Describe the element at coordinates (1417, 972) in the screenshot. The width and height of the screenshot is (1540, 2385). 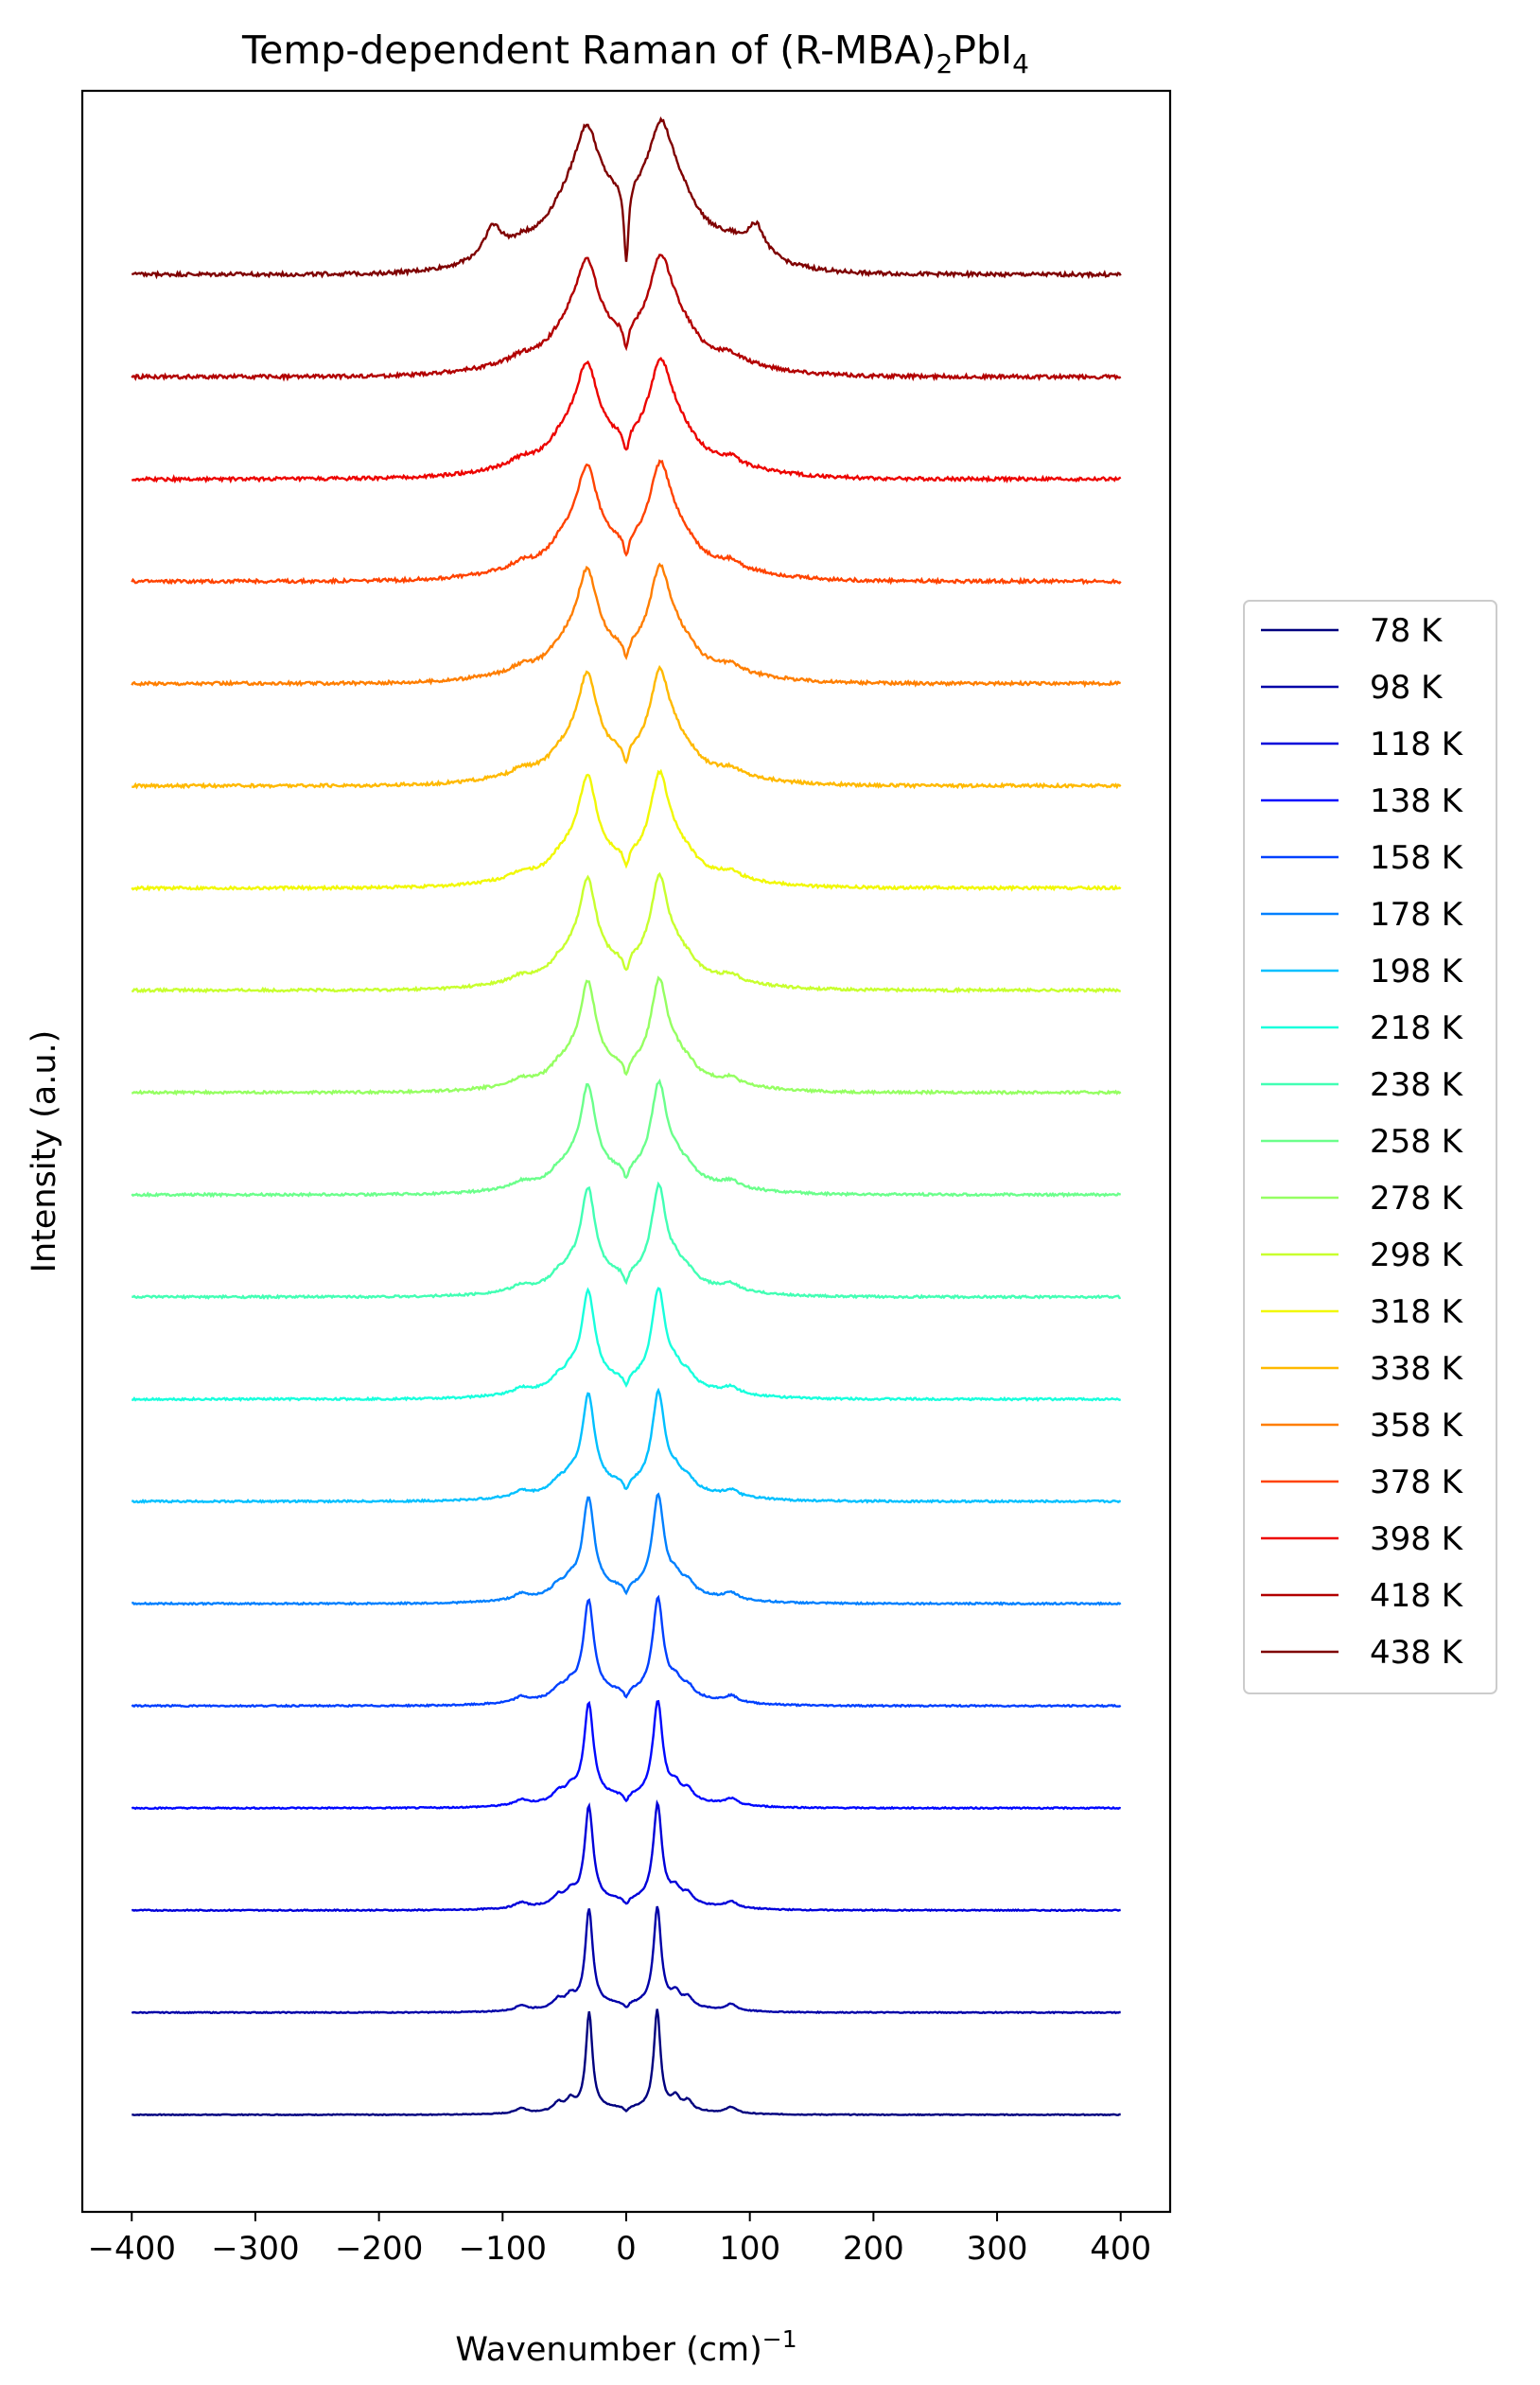
I see `legend-label: 198 K` at that location.